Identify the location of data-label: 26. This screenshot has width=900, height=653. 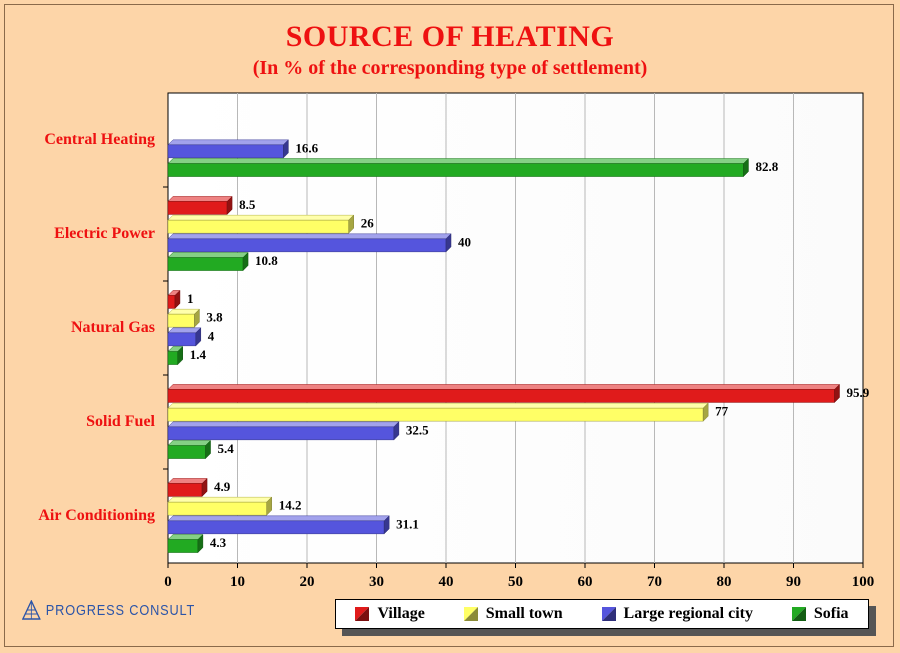
(368, 223).